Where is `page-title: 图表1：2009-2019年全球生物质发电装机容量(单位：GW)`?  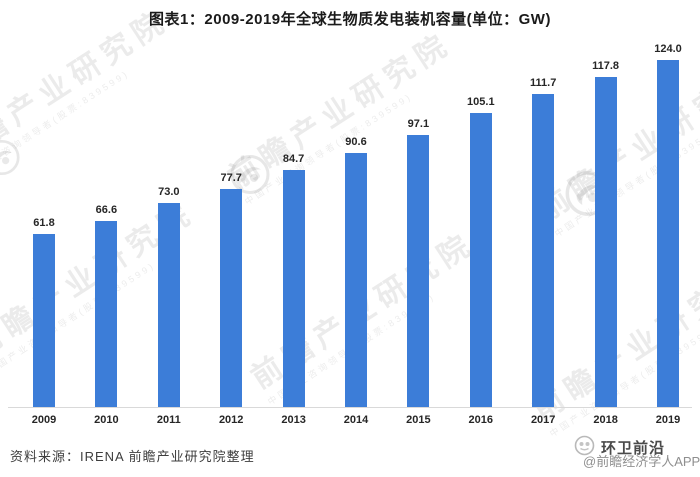
page-title: 图表1：2009-2019年全球生物质发电装机容量(单位：GW) is located at coordinates (350, 19).